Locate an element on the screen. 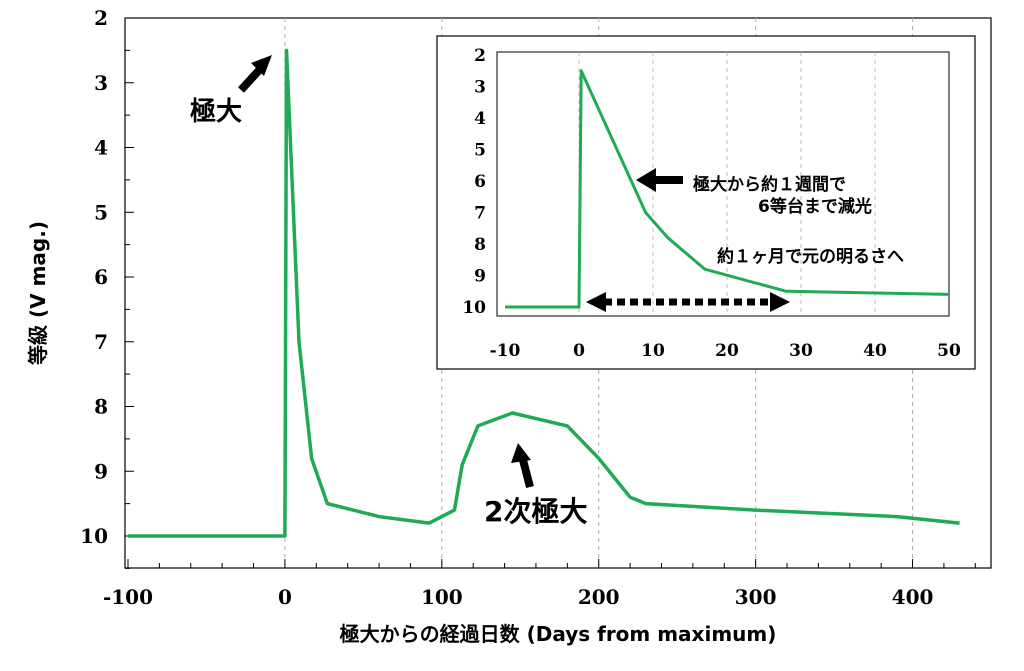  y-axis-title: 等級 (V mag.) is located at coordinates (38, 293).